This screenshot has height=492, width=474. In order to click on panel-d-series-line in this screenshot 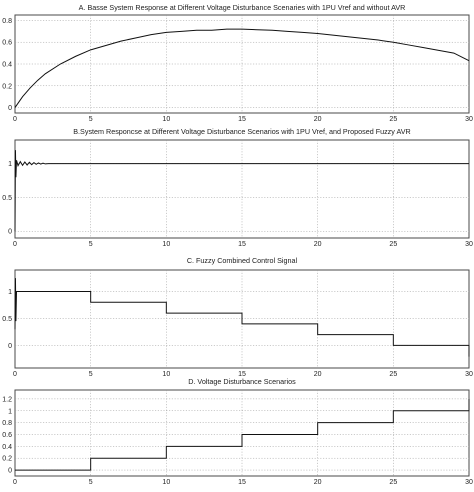, I will do `click(242, 434)`.